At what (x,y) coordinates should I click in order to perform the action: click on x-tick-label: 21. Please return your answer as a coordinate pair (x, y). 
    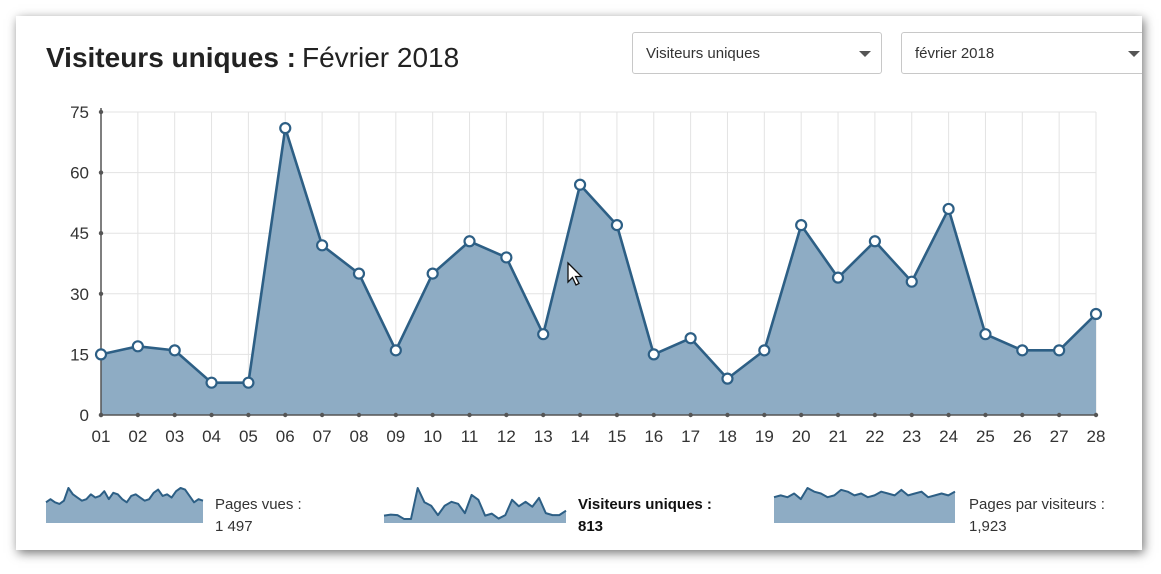
    Looking at the image, I should click on (838, 436).